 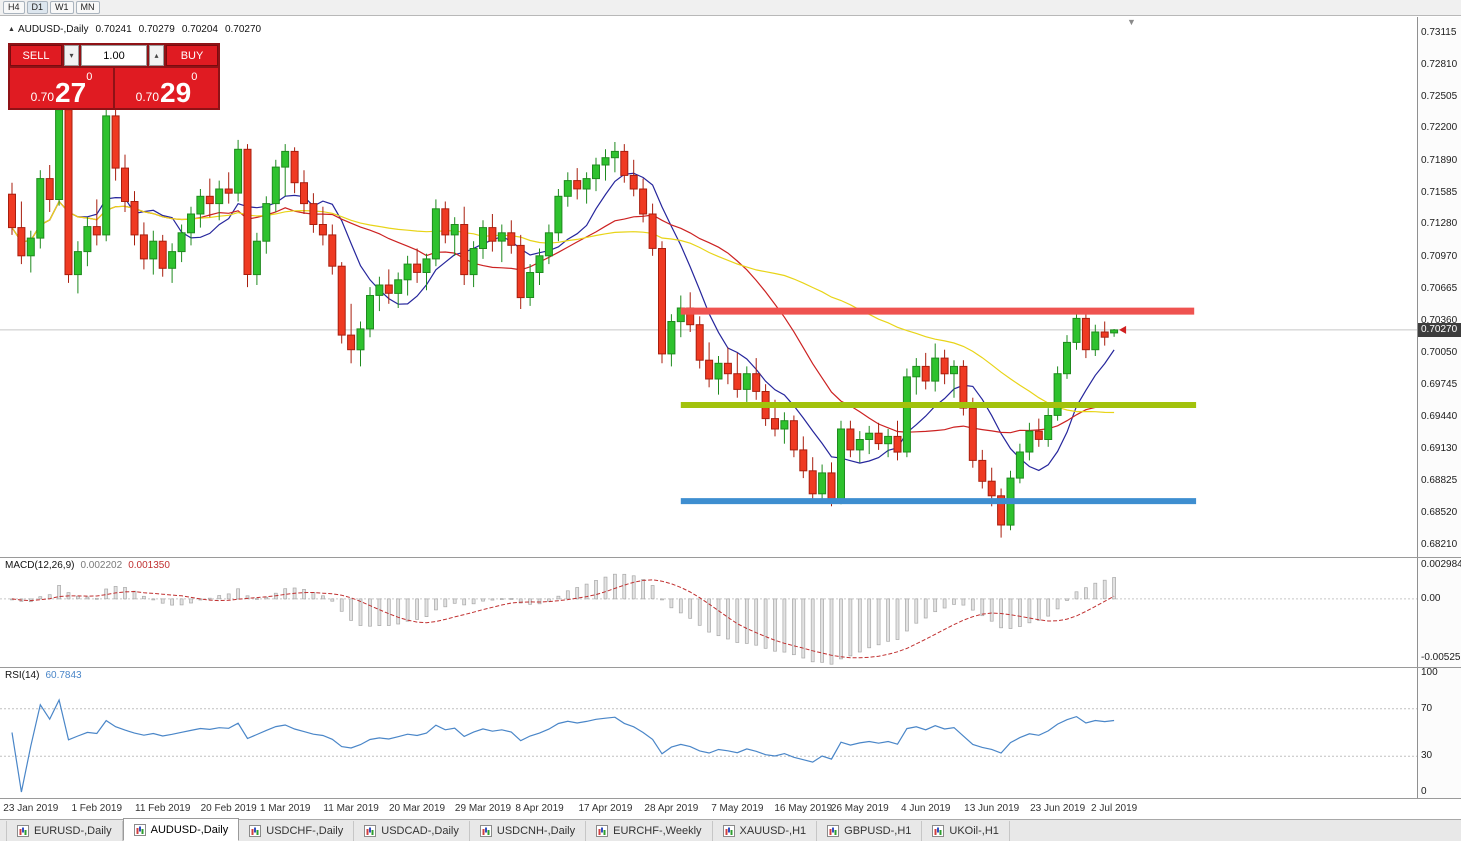 I want to click on one-click-order-row: SELL ▾ ▴ BUY, so click(x=114, y=55).